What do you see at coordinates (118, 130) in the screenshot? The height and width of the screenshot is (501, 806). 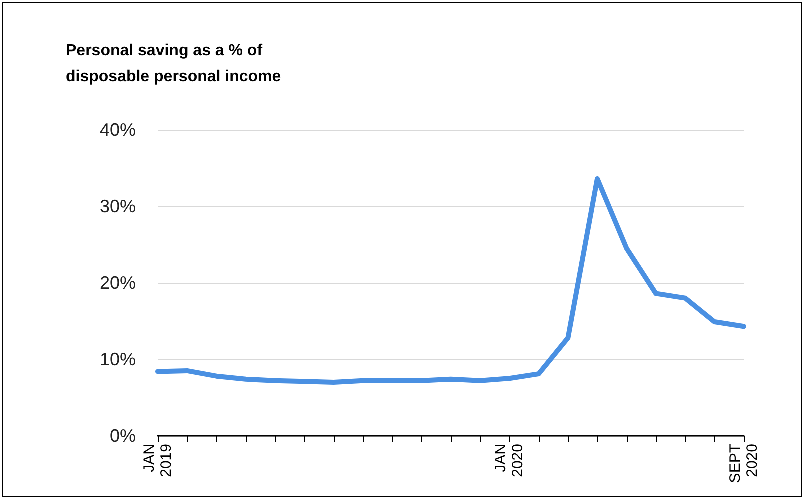 I see `y-tick-label: 40%` at bounding box center [118, 130].